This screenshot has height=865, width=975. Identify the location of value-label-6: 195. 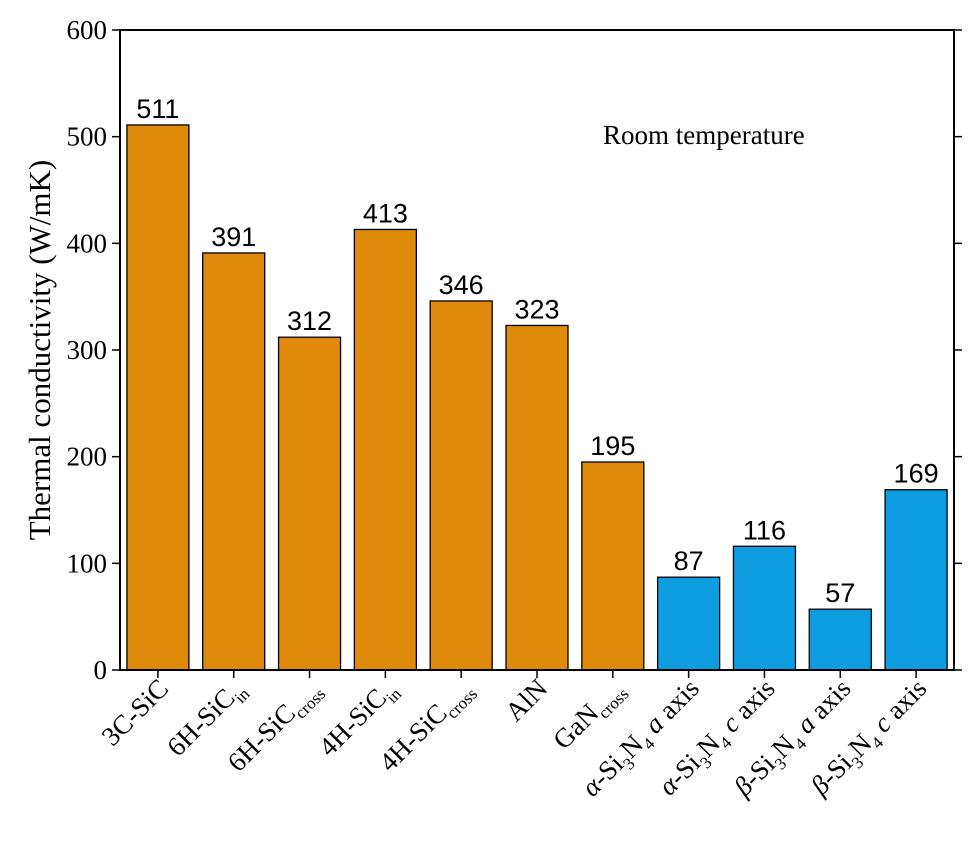
(612, 446).